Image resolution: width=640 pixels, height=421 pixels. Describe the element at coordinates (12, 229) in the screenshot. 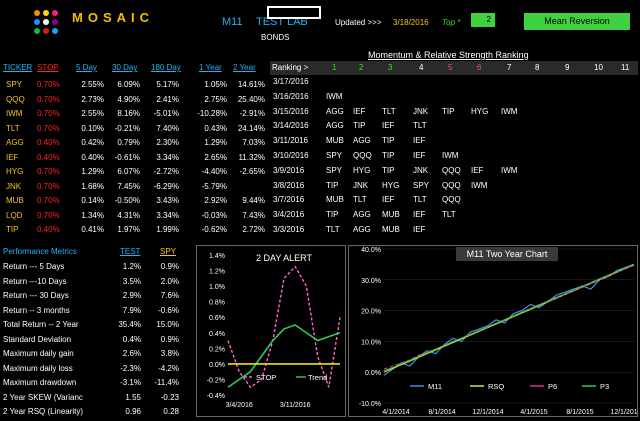

I see `ticker-cell: TIP` at that location.